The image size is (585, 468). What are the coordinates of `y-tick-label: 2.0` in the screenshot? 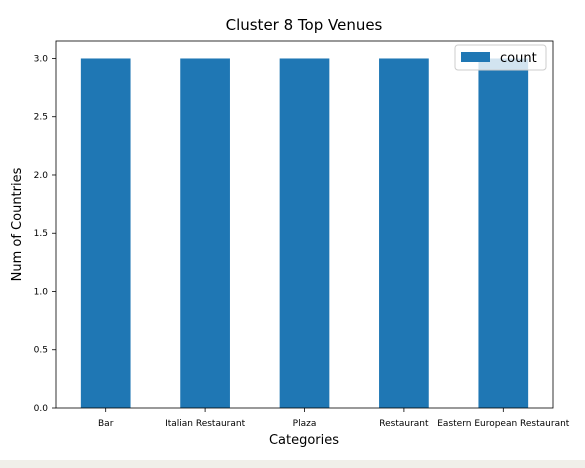 It's located at (41, 176).